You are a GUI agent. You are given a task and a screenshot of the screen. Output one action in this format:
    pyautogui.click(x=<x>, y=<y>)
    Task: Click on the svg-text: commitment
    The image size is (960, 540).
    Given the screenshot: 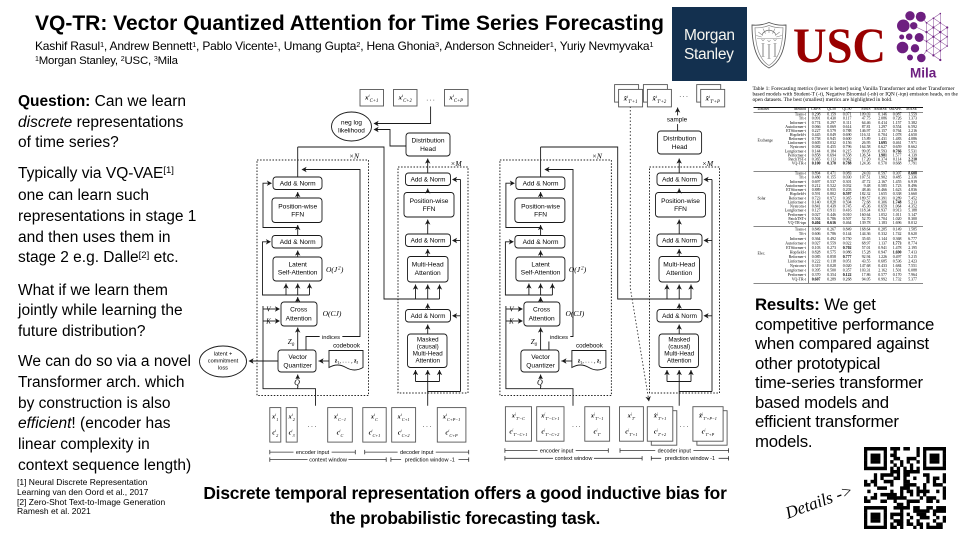 What is the action you would take?
    pyautogui.click(x=223, y=362)
    